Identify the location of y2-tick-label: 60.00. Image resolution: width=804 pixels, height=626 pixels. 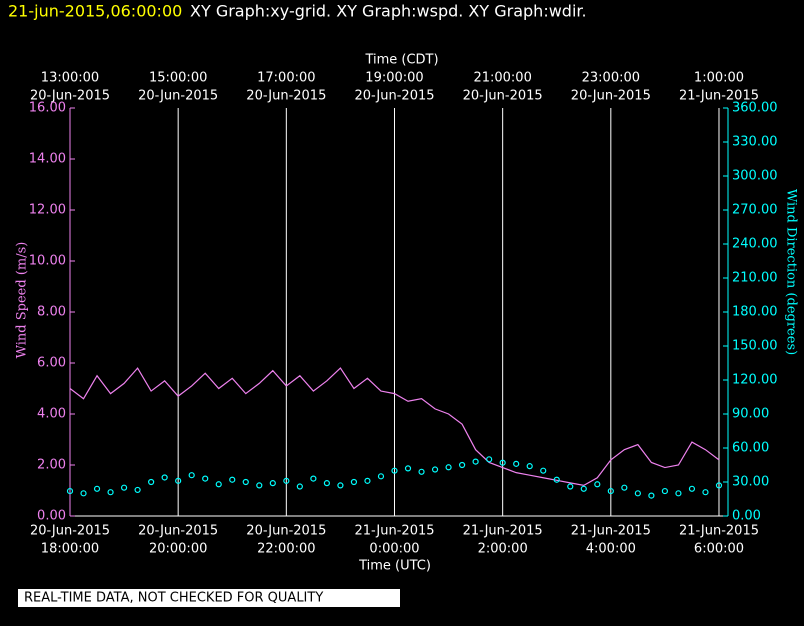
(750, 448).